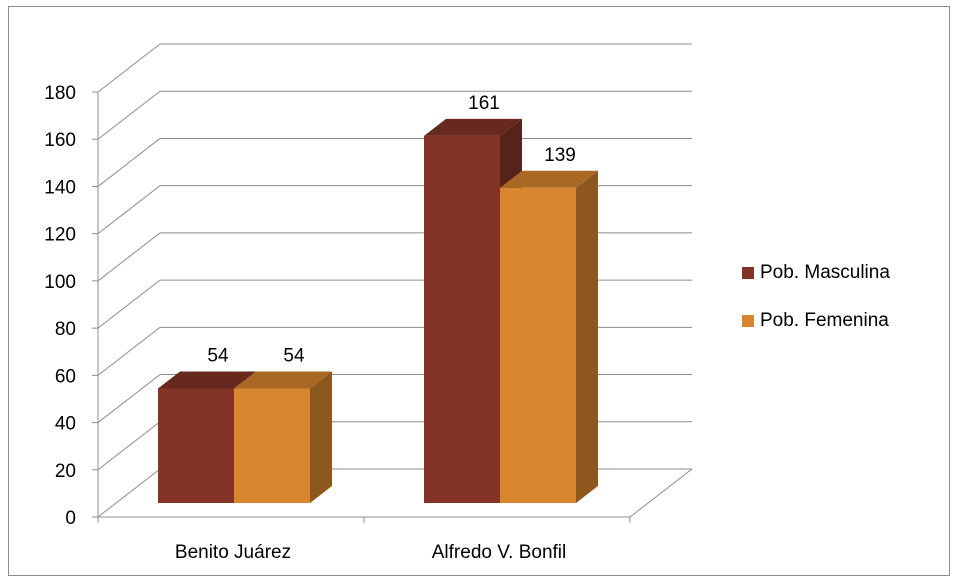 This screenshot has height=583, width=960. Describe the element at coordinates (65, 424) in the screenshot. I see `y-tick-label: 40` at that location.